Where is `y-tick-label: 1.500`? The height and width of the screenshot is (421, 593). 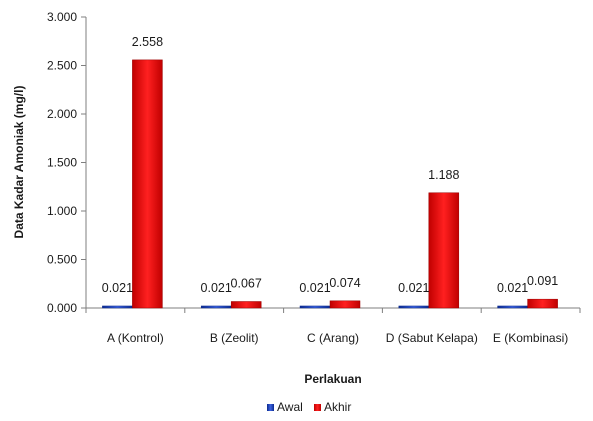
y-tick-label: 1.500 is located at coordinates (62, 163).